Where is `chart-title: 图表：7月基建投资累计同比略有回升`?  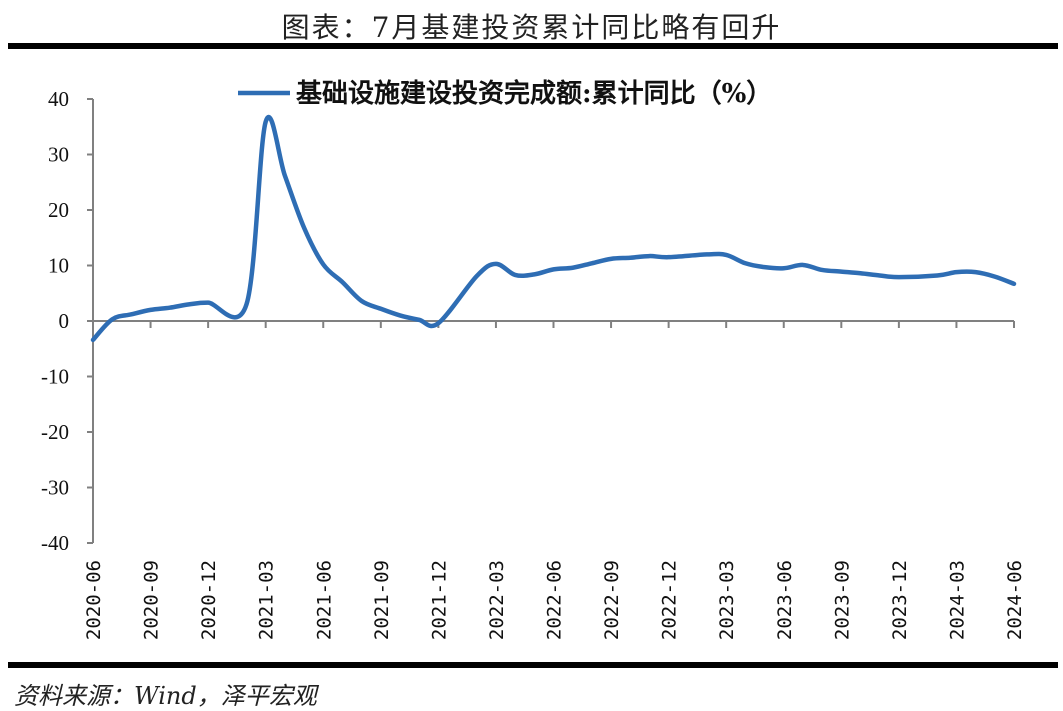 chart-title: 图表：7月基建投资累计同比略有回升 is located at coordinates (531, 27).